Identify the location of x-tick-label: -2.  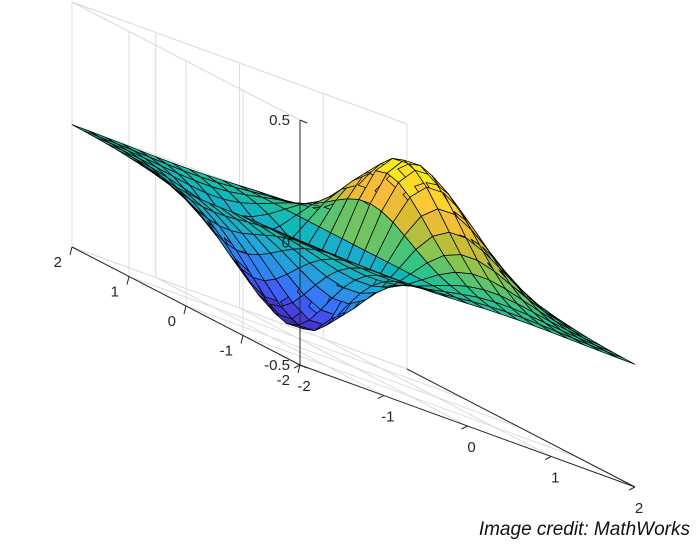
(303, 386).